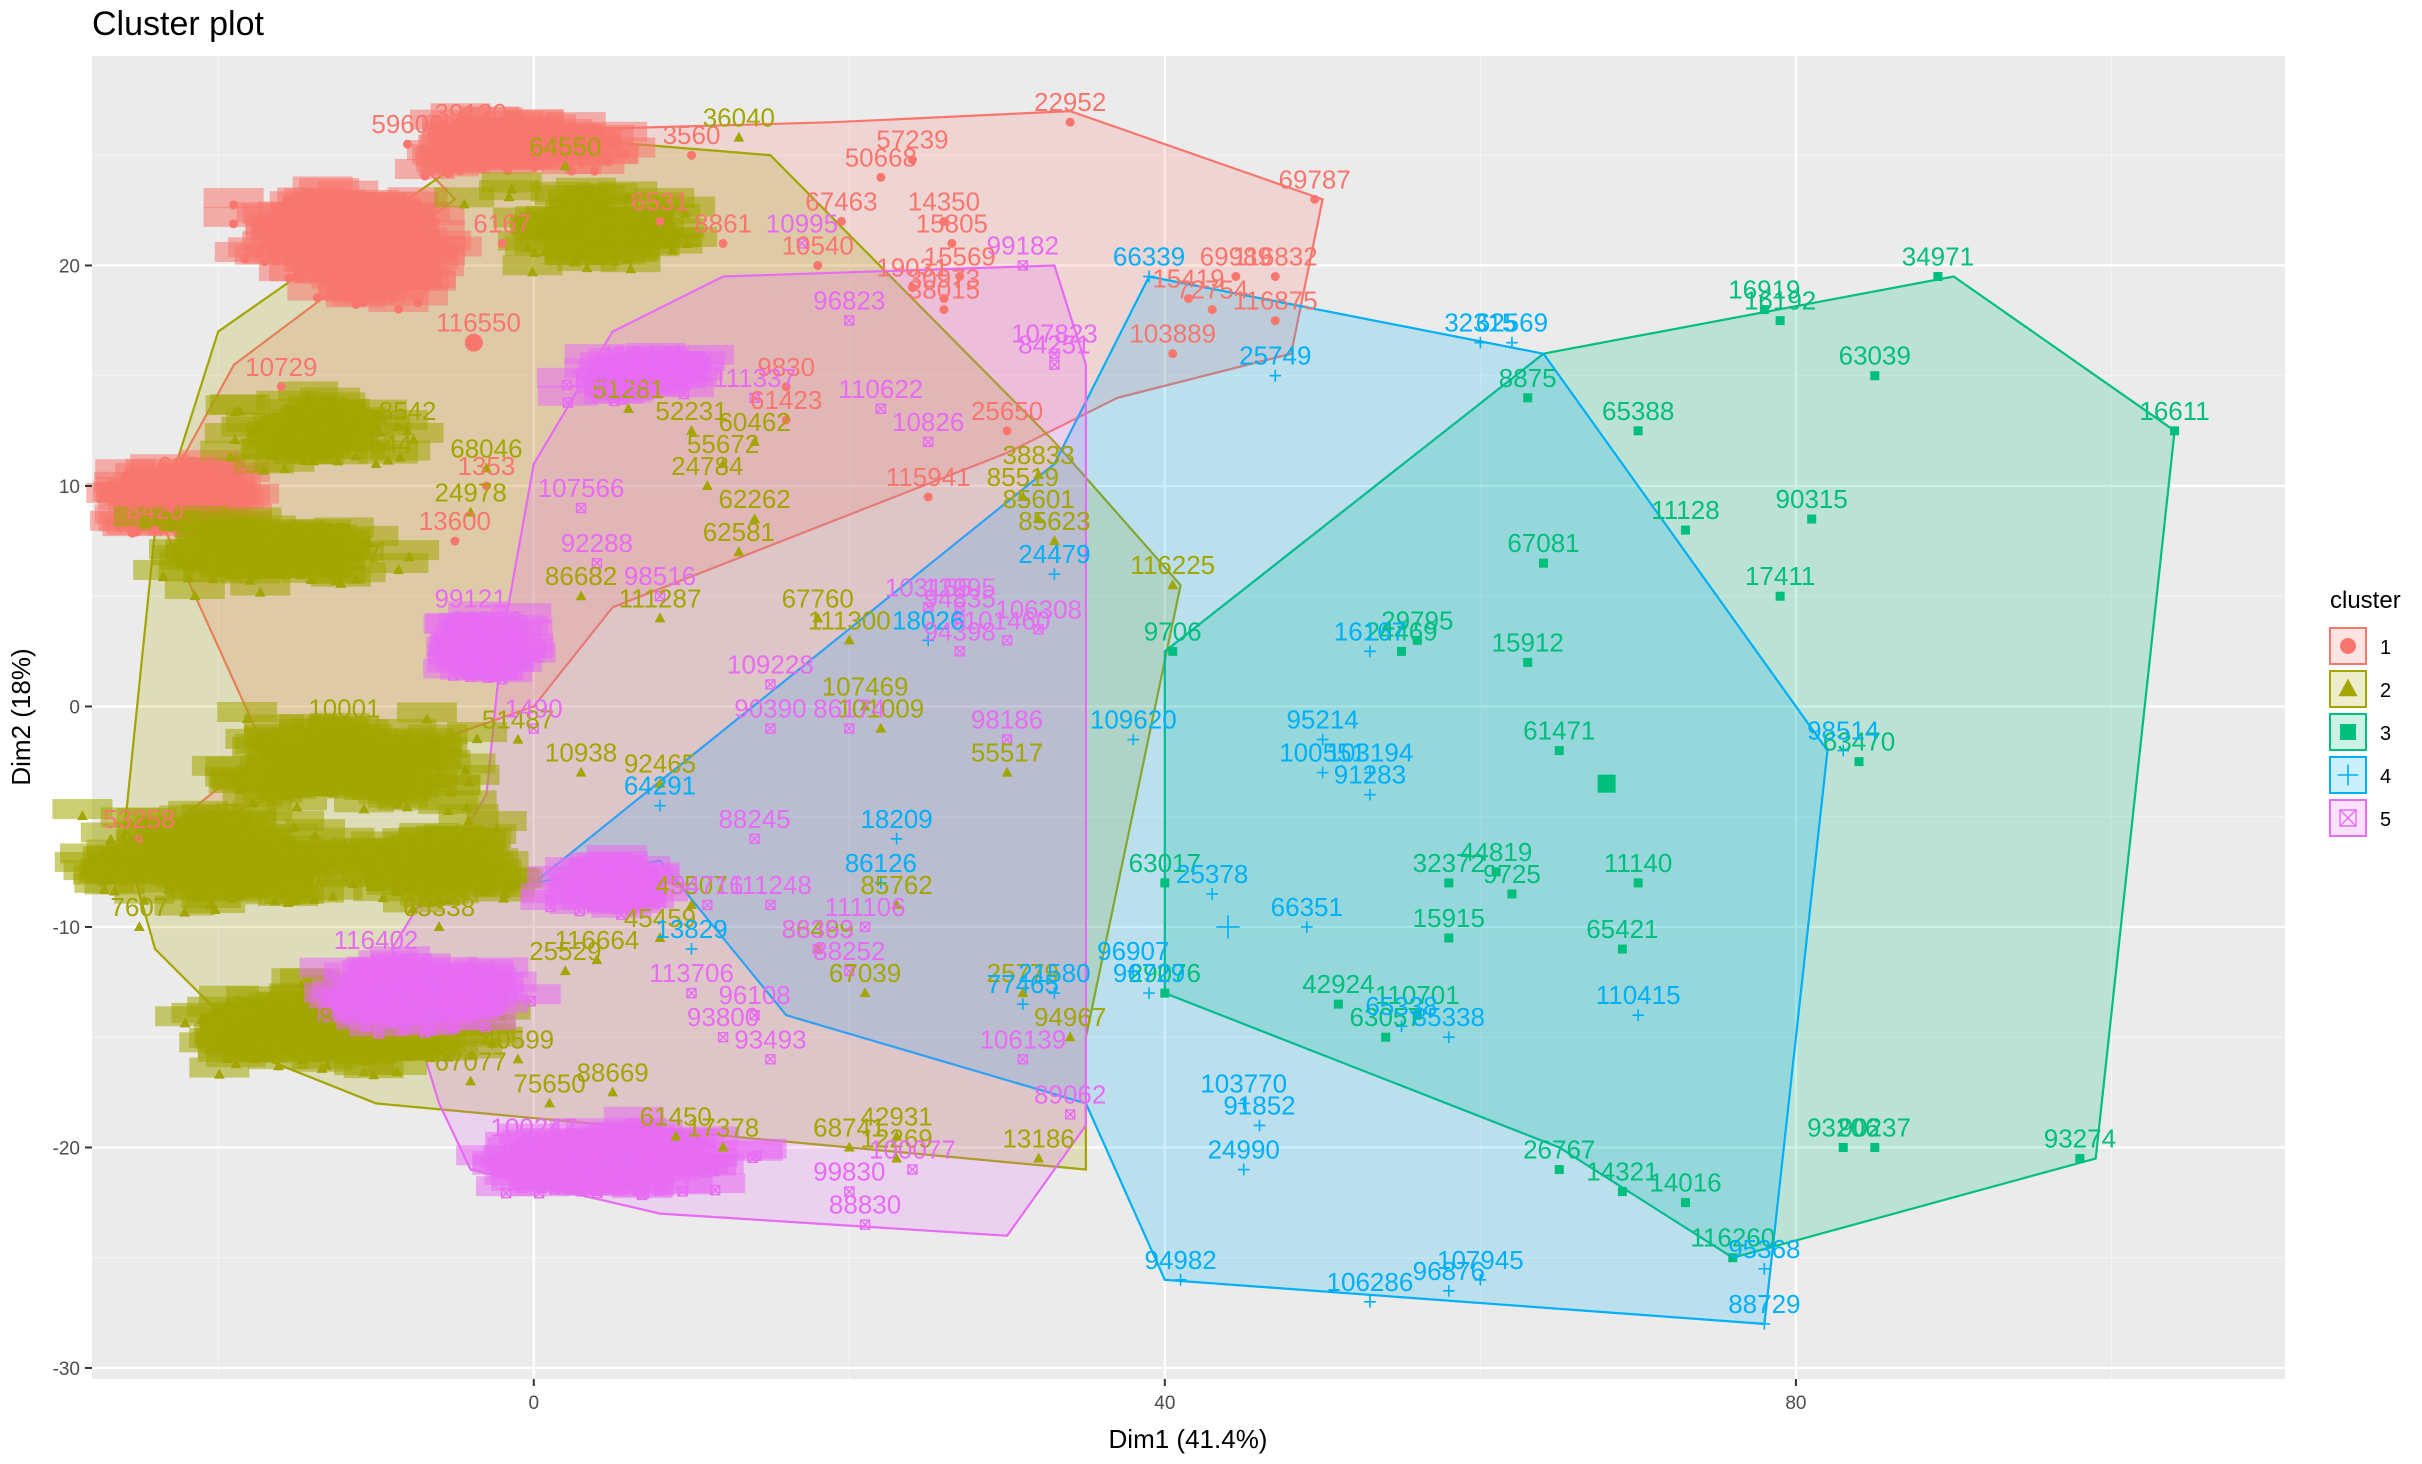  I want to click on point-label-cluster-4: 95214, so click(1322, 720).